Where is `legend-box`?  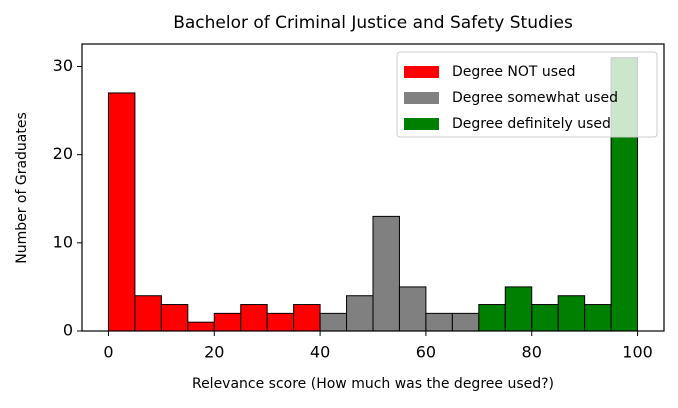 legend-box is located at coordinates (527, 94).